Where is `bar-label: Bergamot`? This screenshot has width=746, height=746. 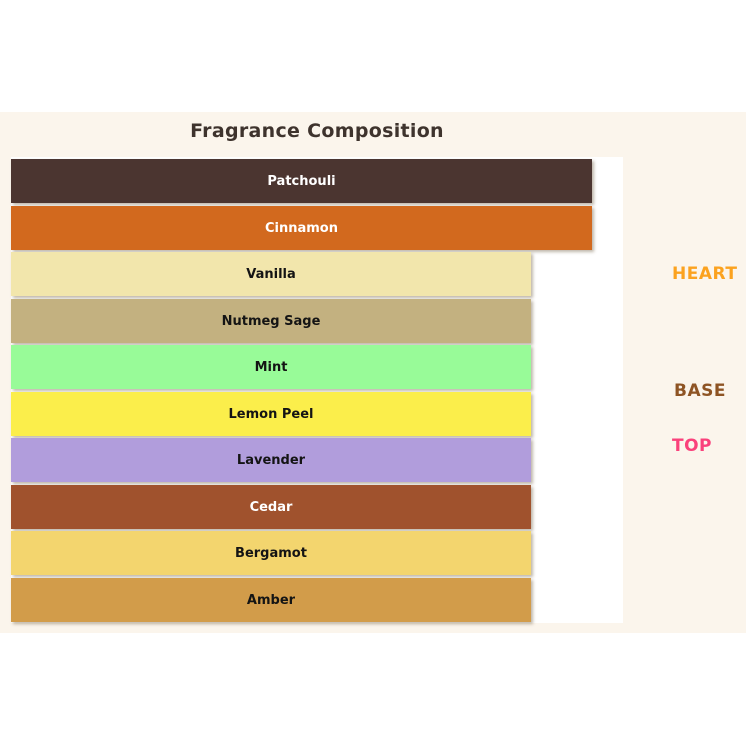
bar-label: Bergamot is located at coordinates (271, 553).